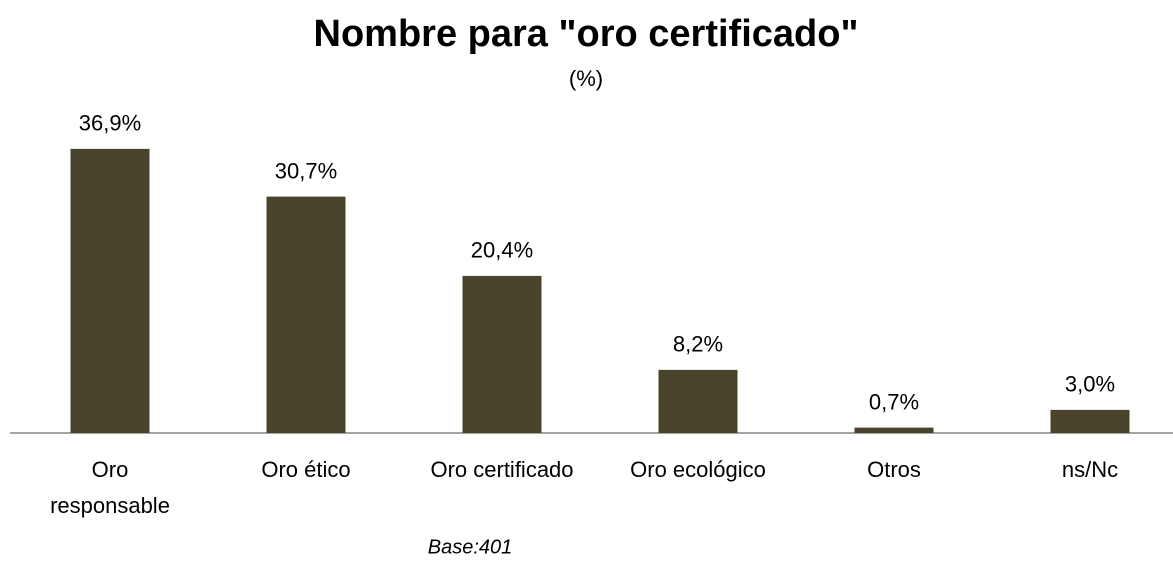  I want to click on data-label: 20,4%, so click(502, 250).